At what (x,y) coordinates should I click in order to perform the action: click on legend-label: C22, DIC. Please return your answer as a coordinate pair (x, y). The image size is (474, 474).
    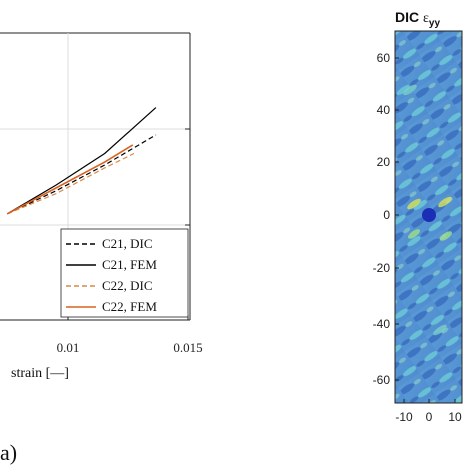
    Looking at the image, I should click on (127, 285).